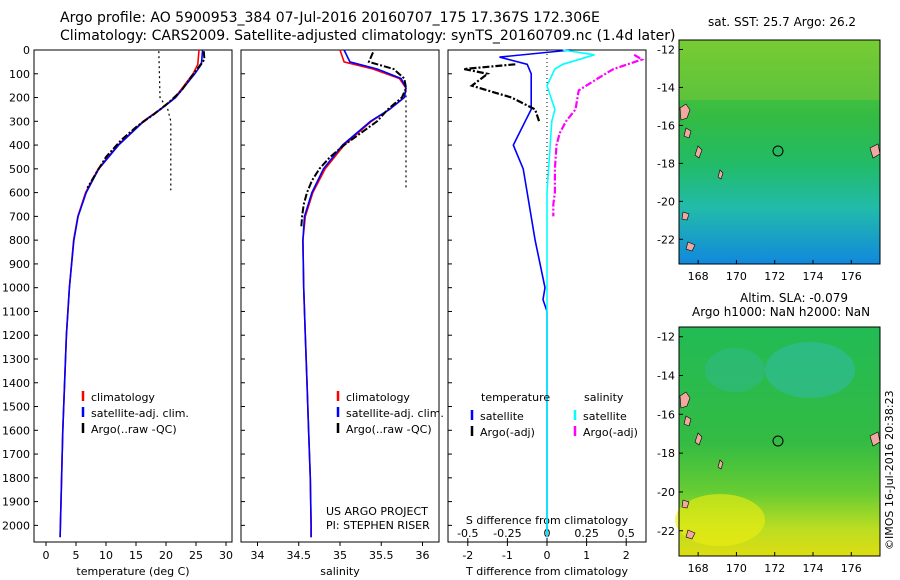  I want to click on legend-label: satellite-adj. clim., so click(140, 413).